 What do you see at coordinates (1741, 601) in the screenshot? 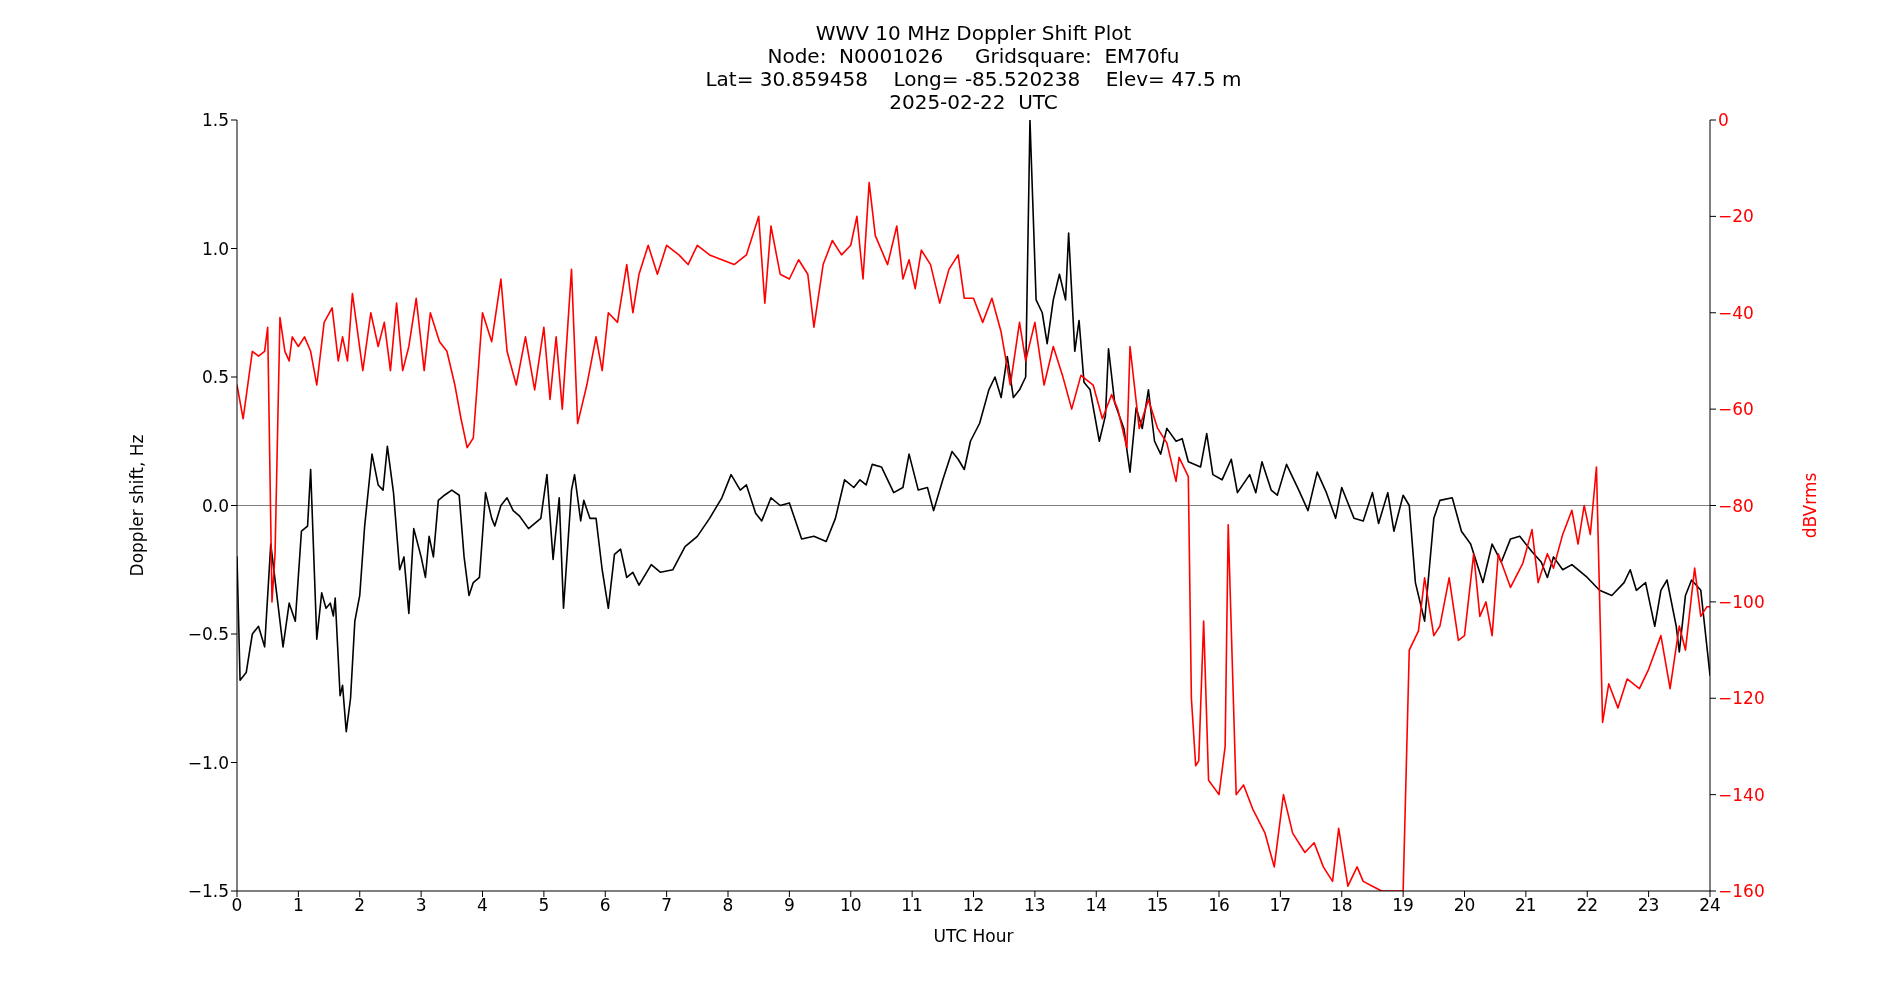
I see `y2-tick-label: −100` at bounding box center [1741, 601].